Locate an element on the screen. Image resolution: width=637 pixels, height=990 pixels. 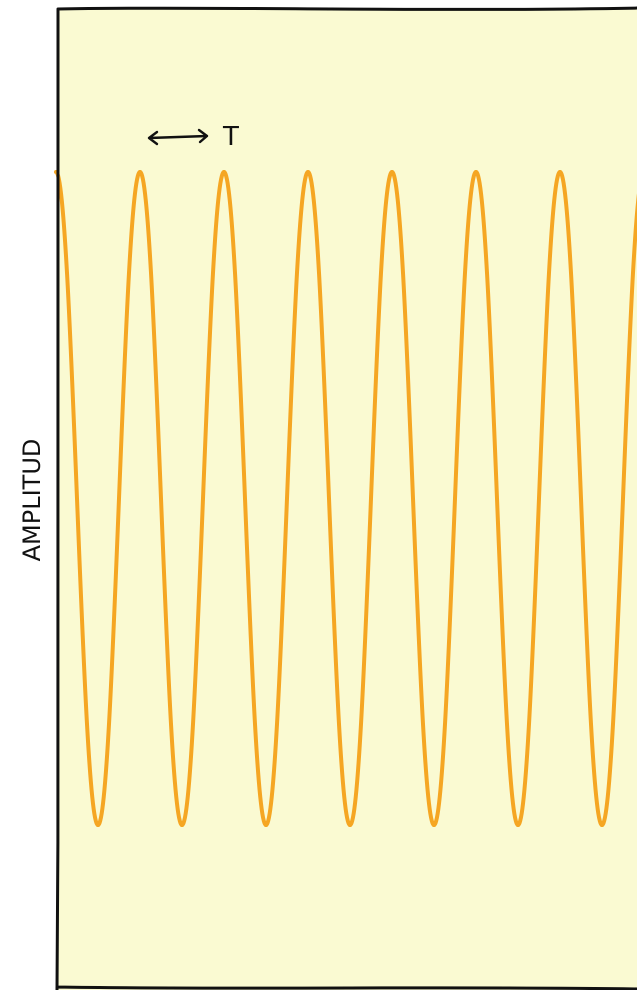
annotation-group: T is located at coordinates (193, 137).